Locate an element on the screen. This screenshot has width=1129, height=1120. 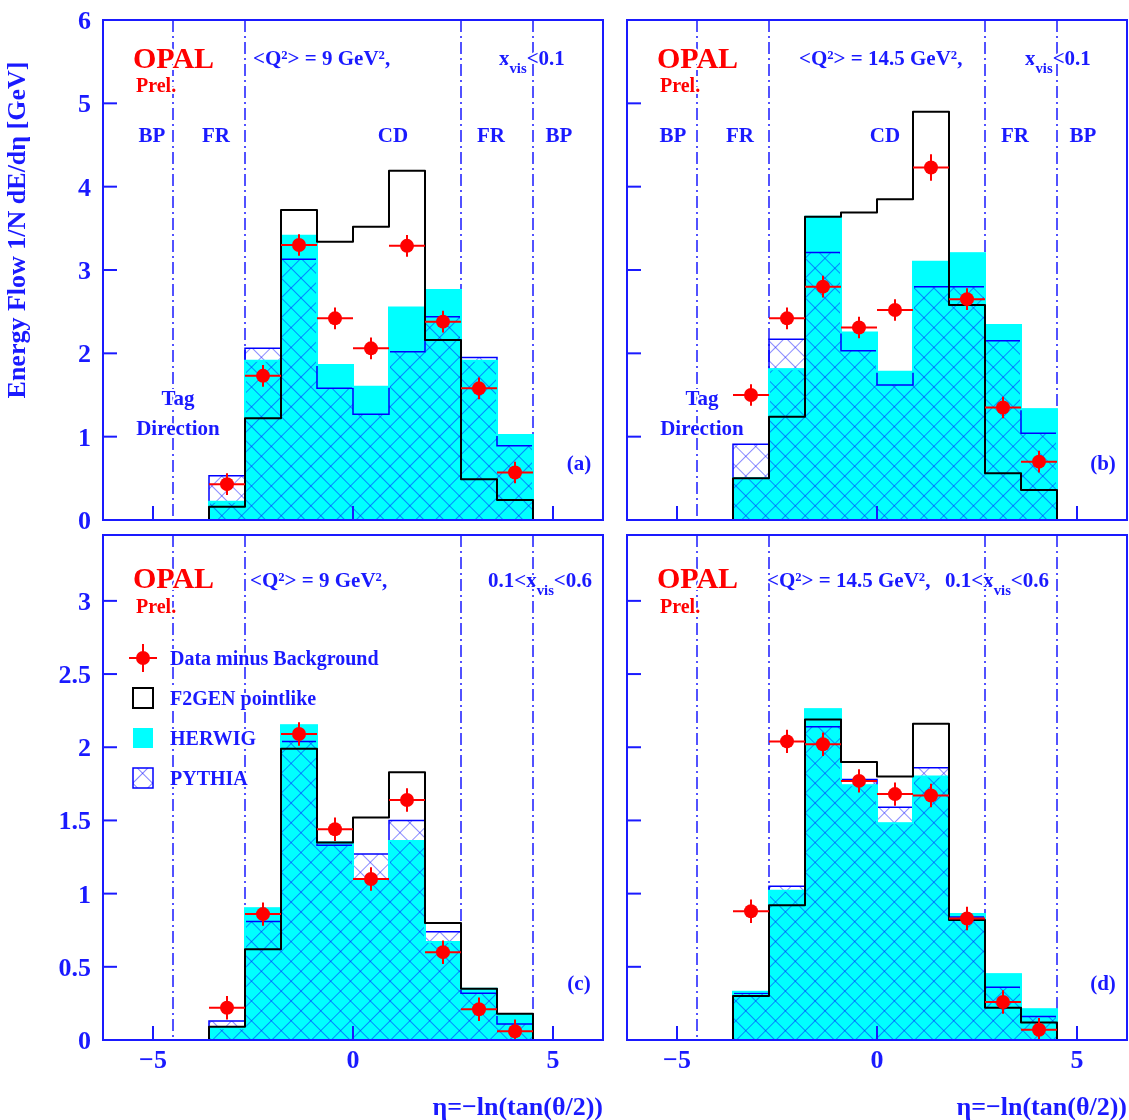
legend-label: F2GEN pointlike is located at coordinates (243, 698).